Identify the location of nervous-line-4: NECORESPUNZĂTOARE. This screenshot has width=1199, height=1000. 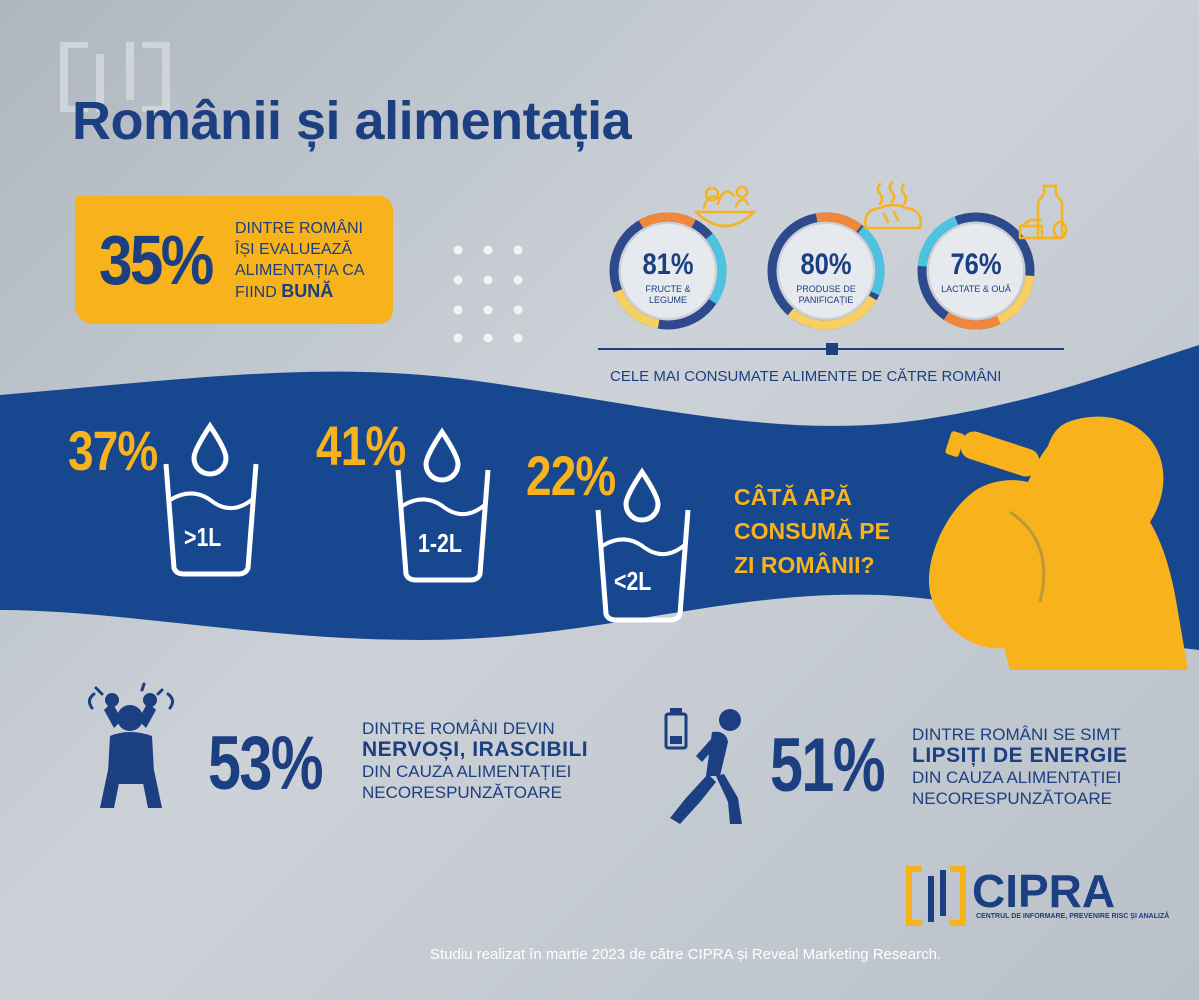
(462, 792).